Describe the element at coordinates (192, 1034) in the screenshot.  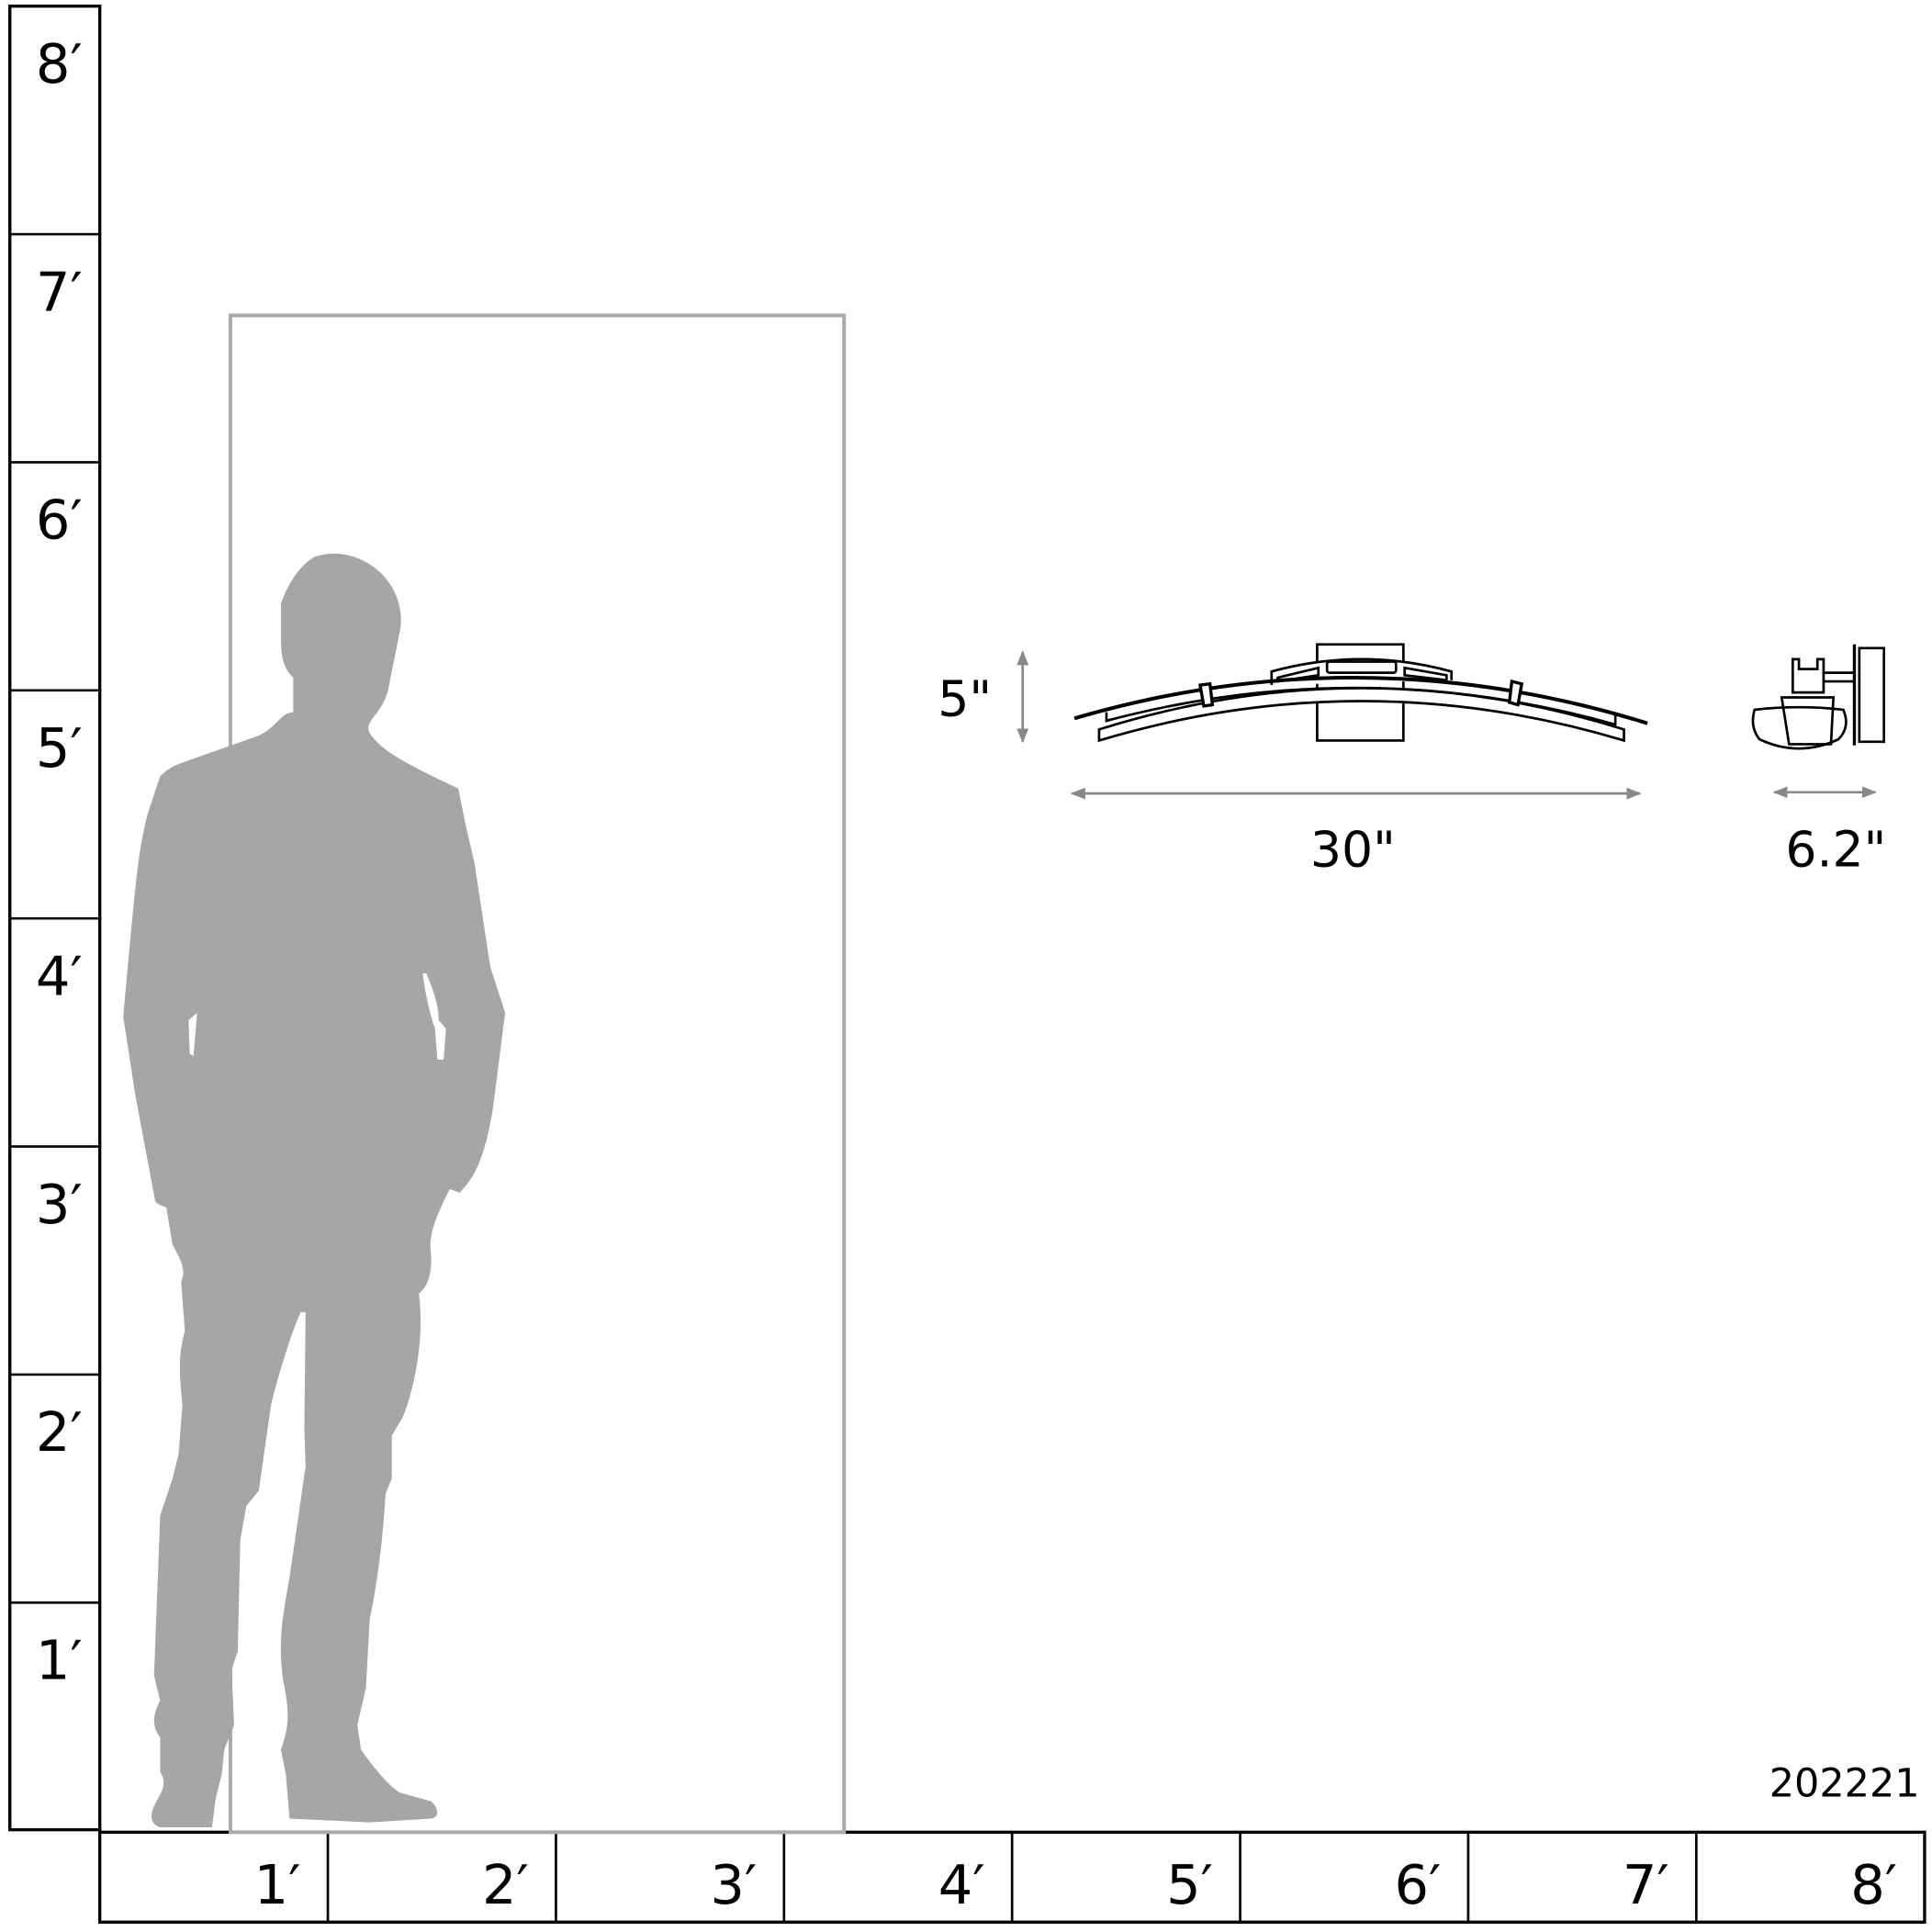
I see `hand-gap-left` at that location.